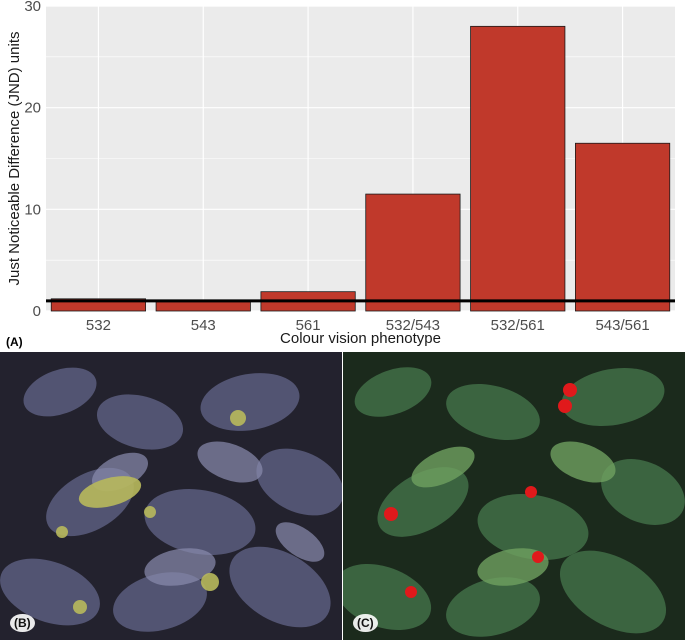 This screenshot has width=685, height=640. Describe the element at coordinates (308, 325) in the screenshot. I see `x-tick-label: 561` at that location.